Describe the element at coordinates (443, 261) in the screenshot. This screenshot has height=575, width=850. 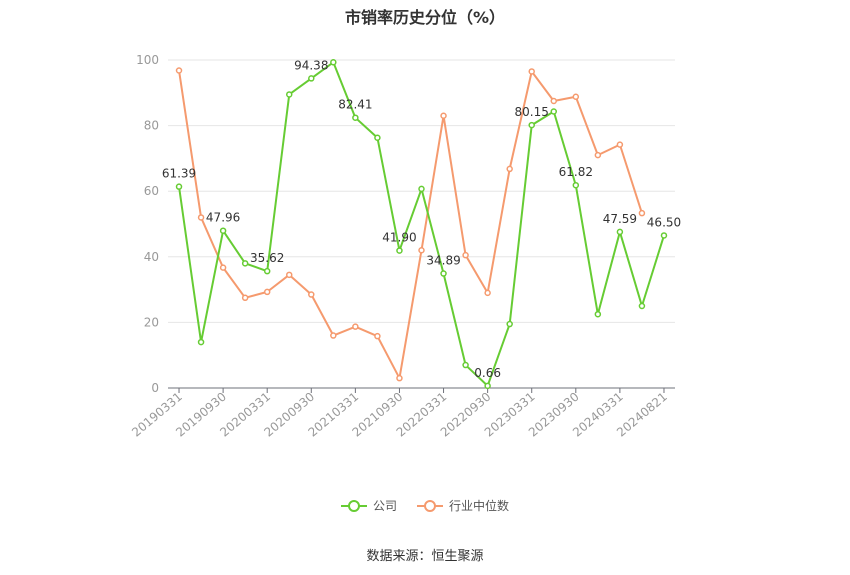
I see `data-label: 34.89` at that location.